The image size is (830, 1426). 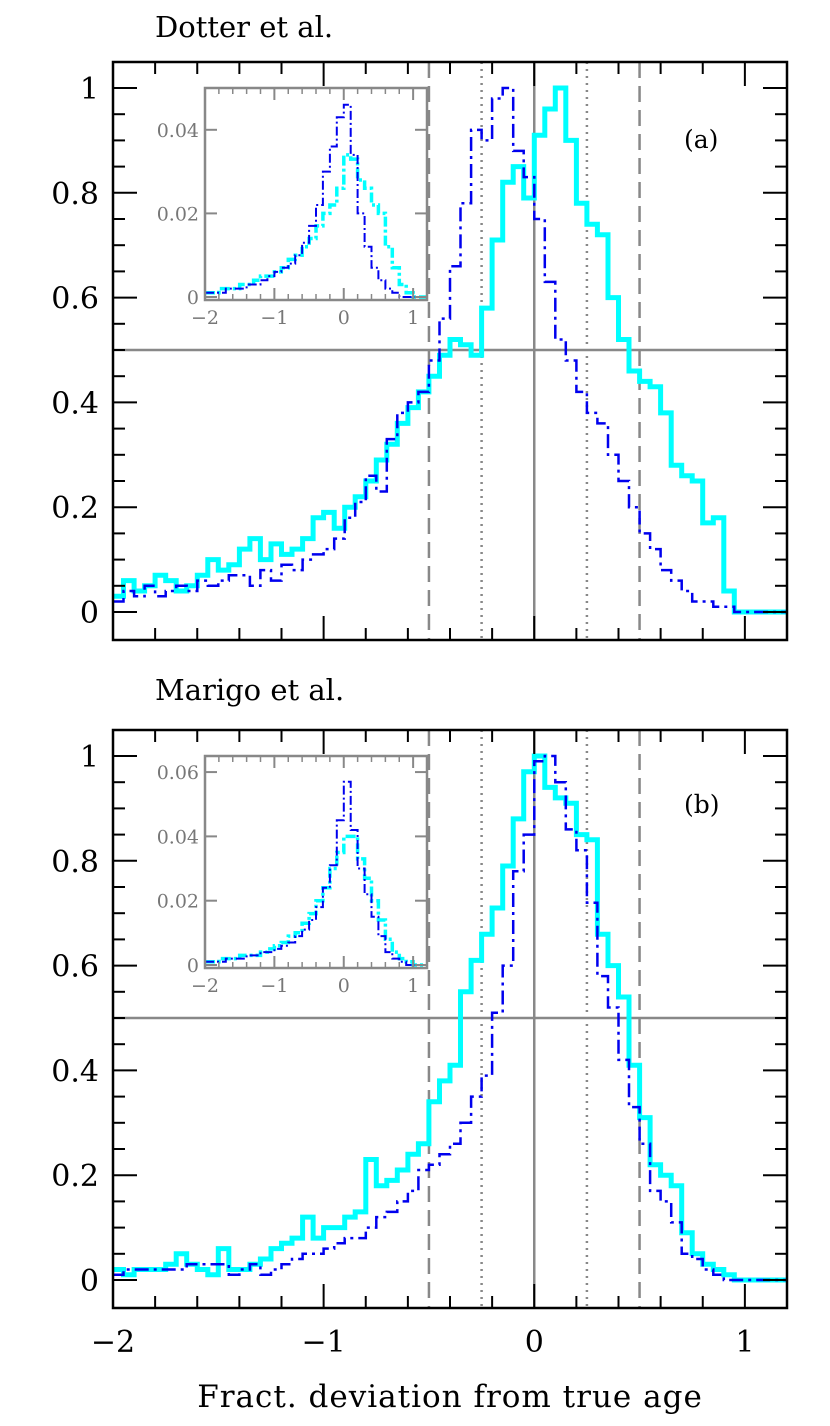 I want to click on panel-b-xtick-label: −1, so click(x=324, y=1342).